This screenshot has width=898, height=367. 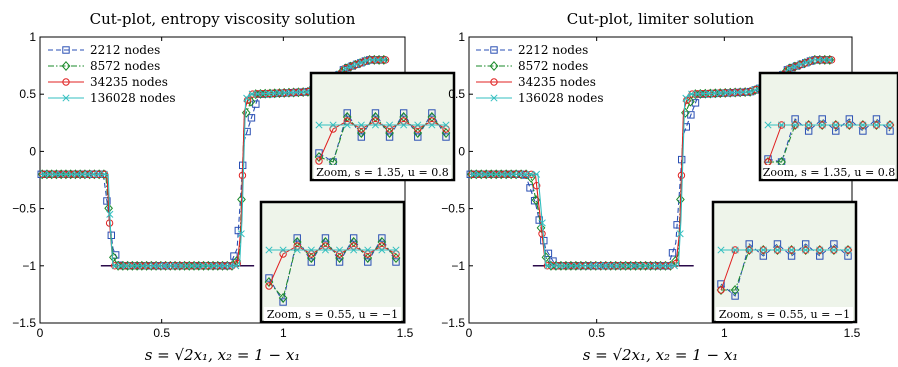 What do you see at coordinates (161, 333) in the screenshot?
I see `x-tick-label: 0.5` at bounding box center [161, 333].